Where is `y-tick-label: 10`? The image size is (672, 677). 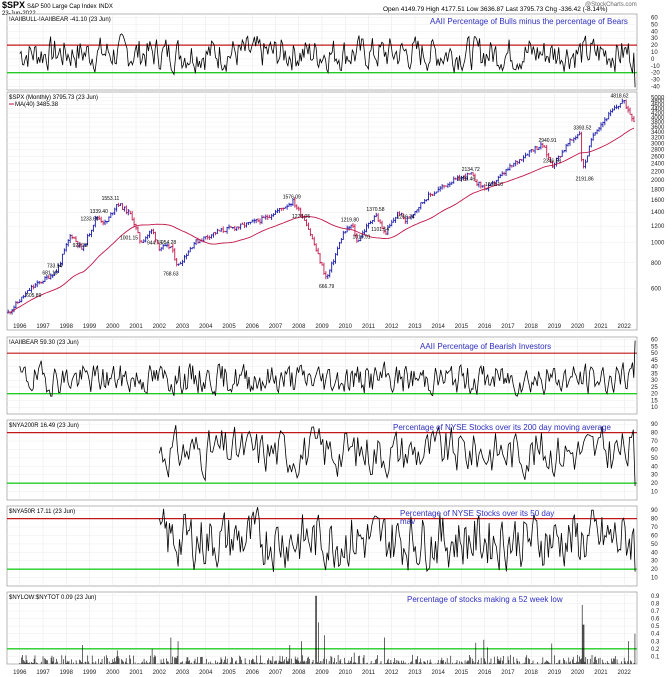 y-tick-label: 10 is located at coordinates (654, 408).